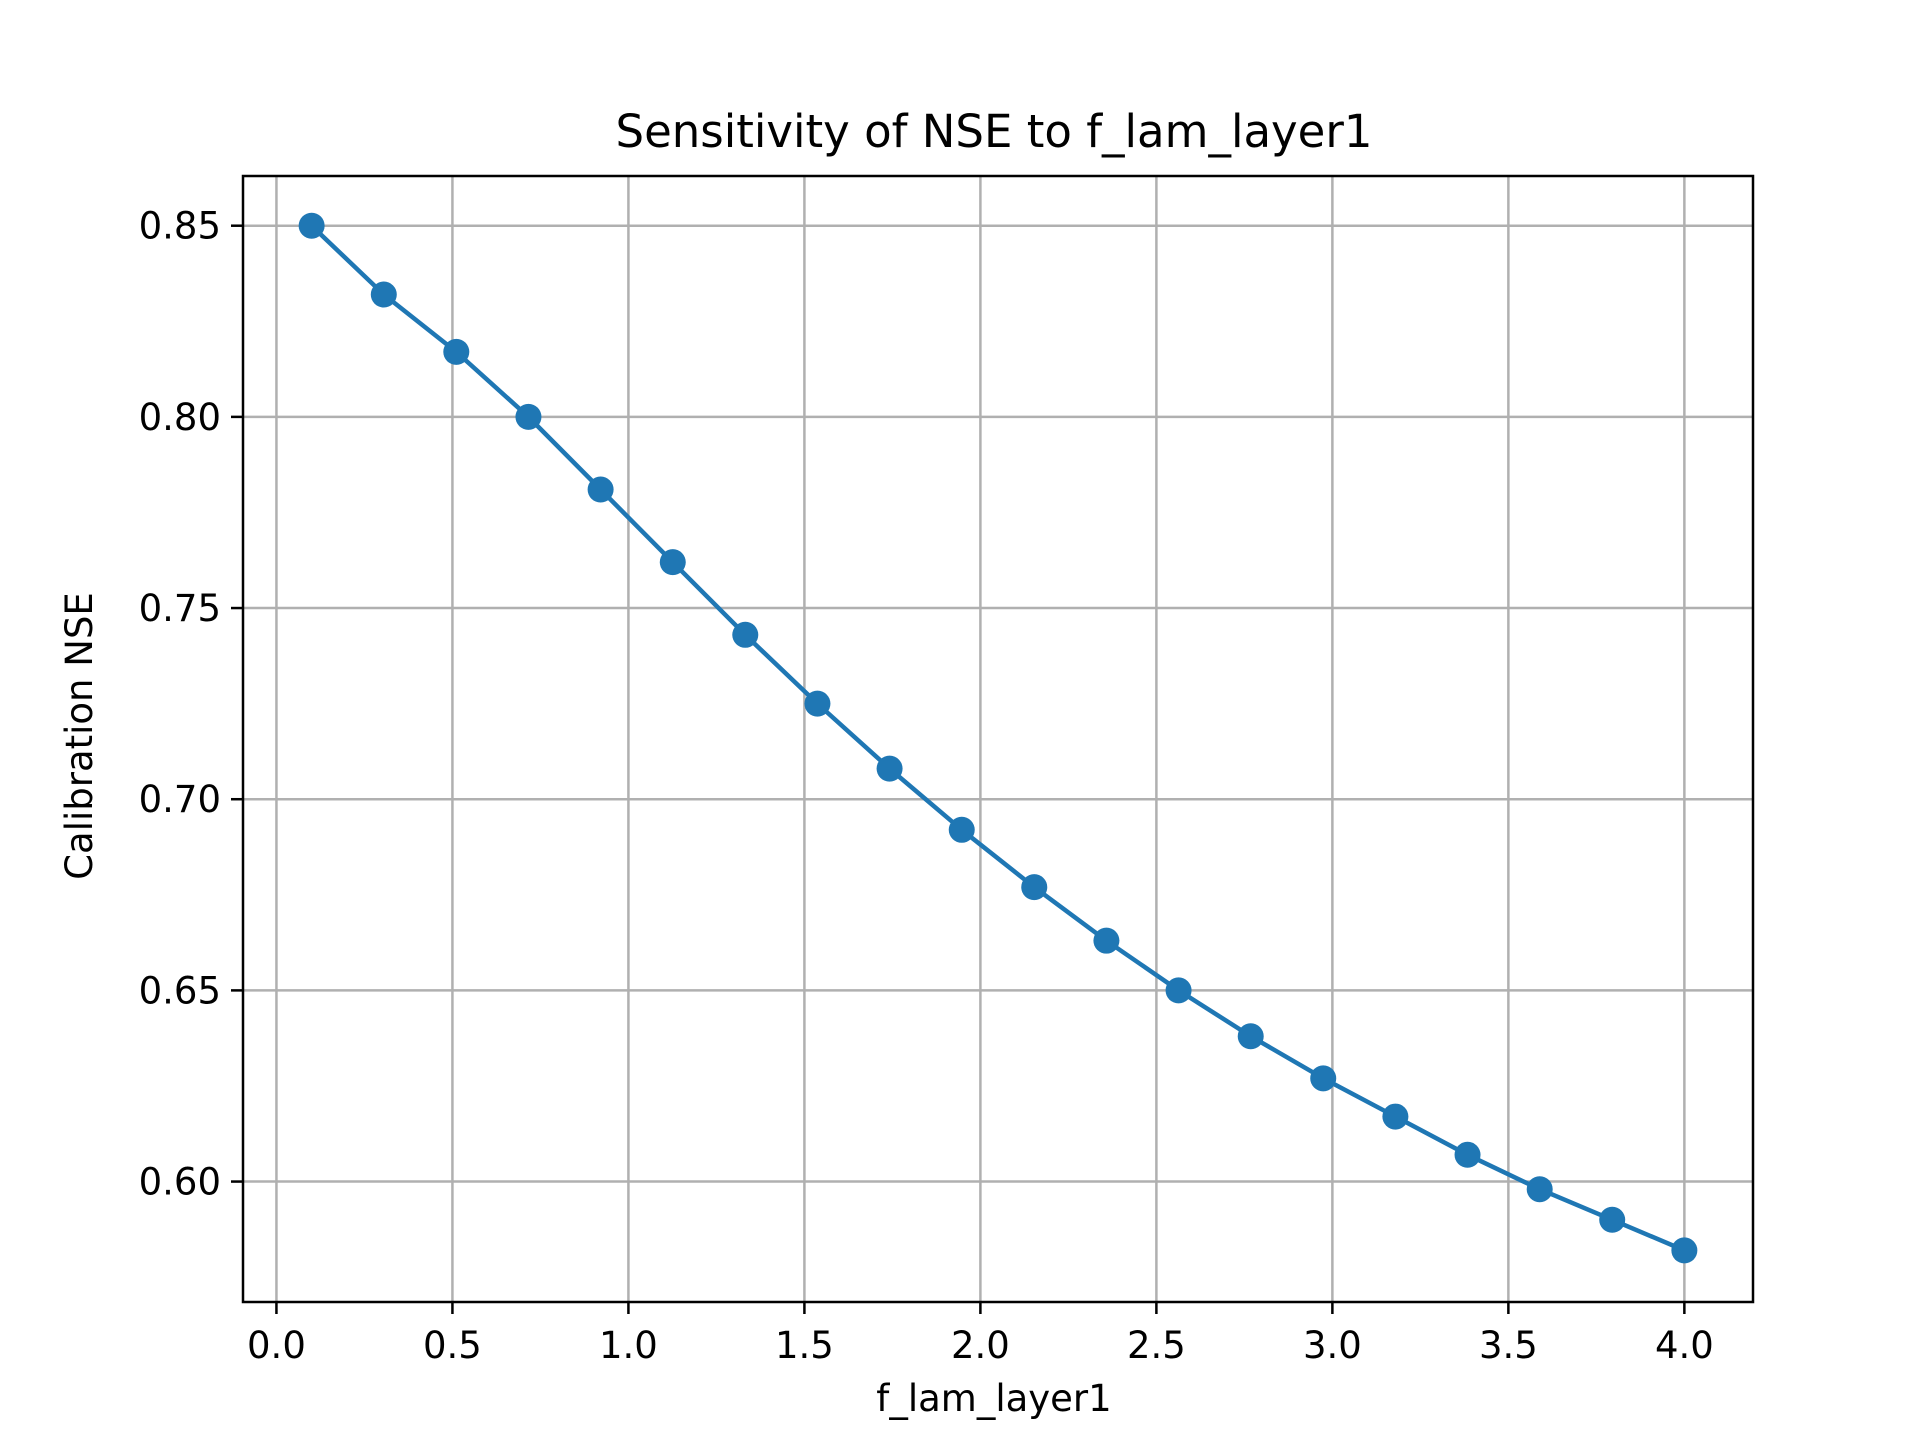 The height and width of the screenshot is (1440, 1920). What do you see at coordinates (452, 1345) in the screenshot?
I see `x-tick-label: 0.5` at bounding box center [452, 1345].